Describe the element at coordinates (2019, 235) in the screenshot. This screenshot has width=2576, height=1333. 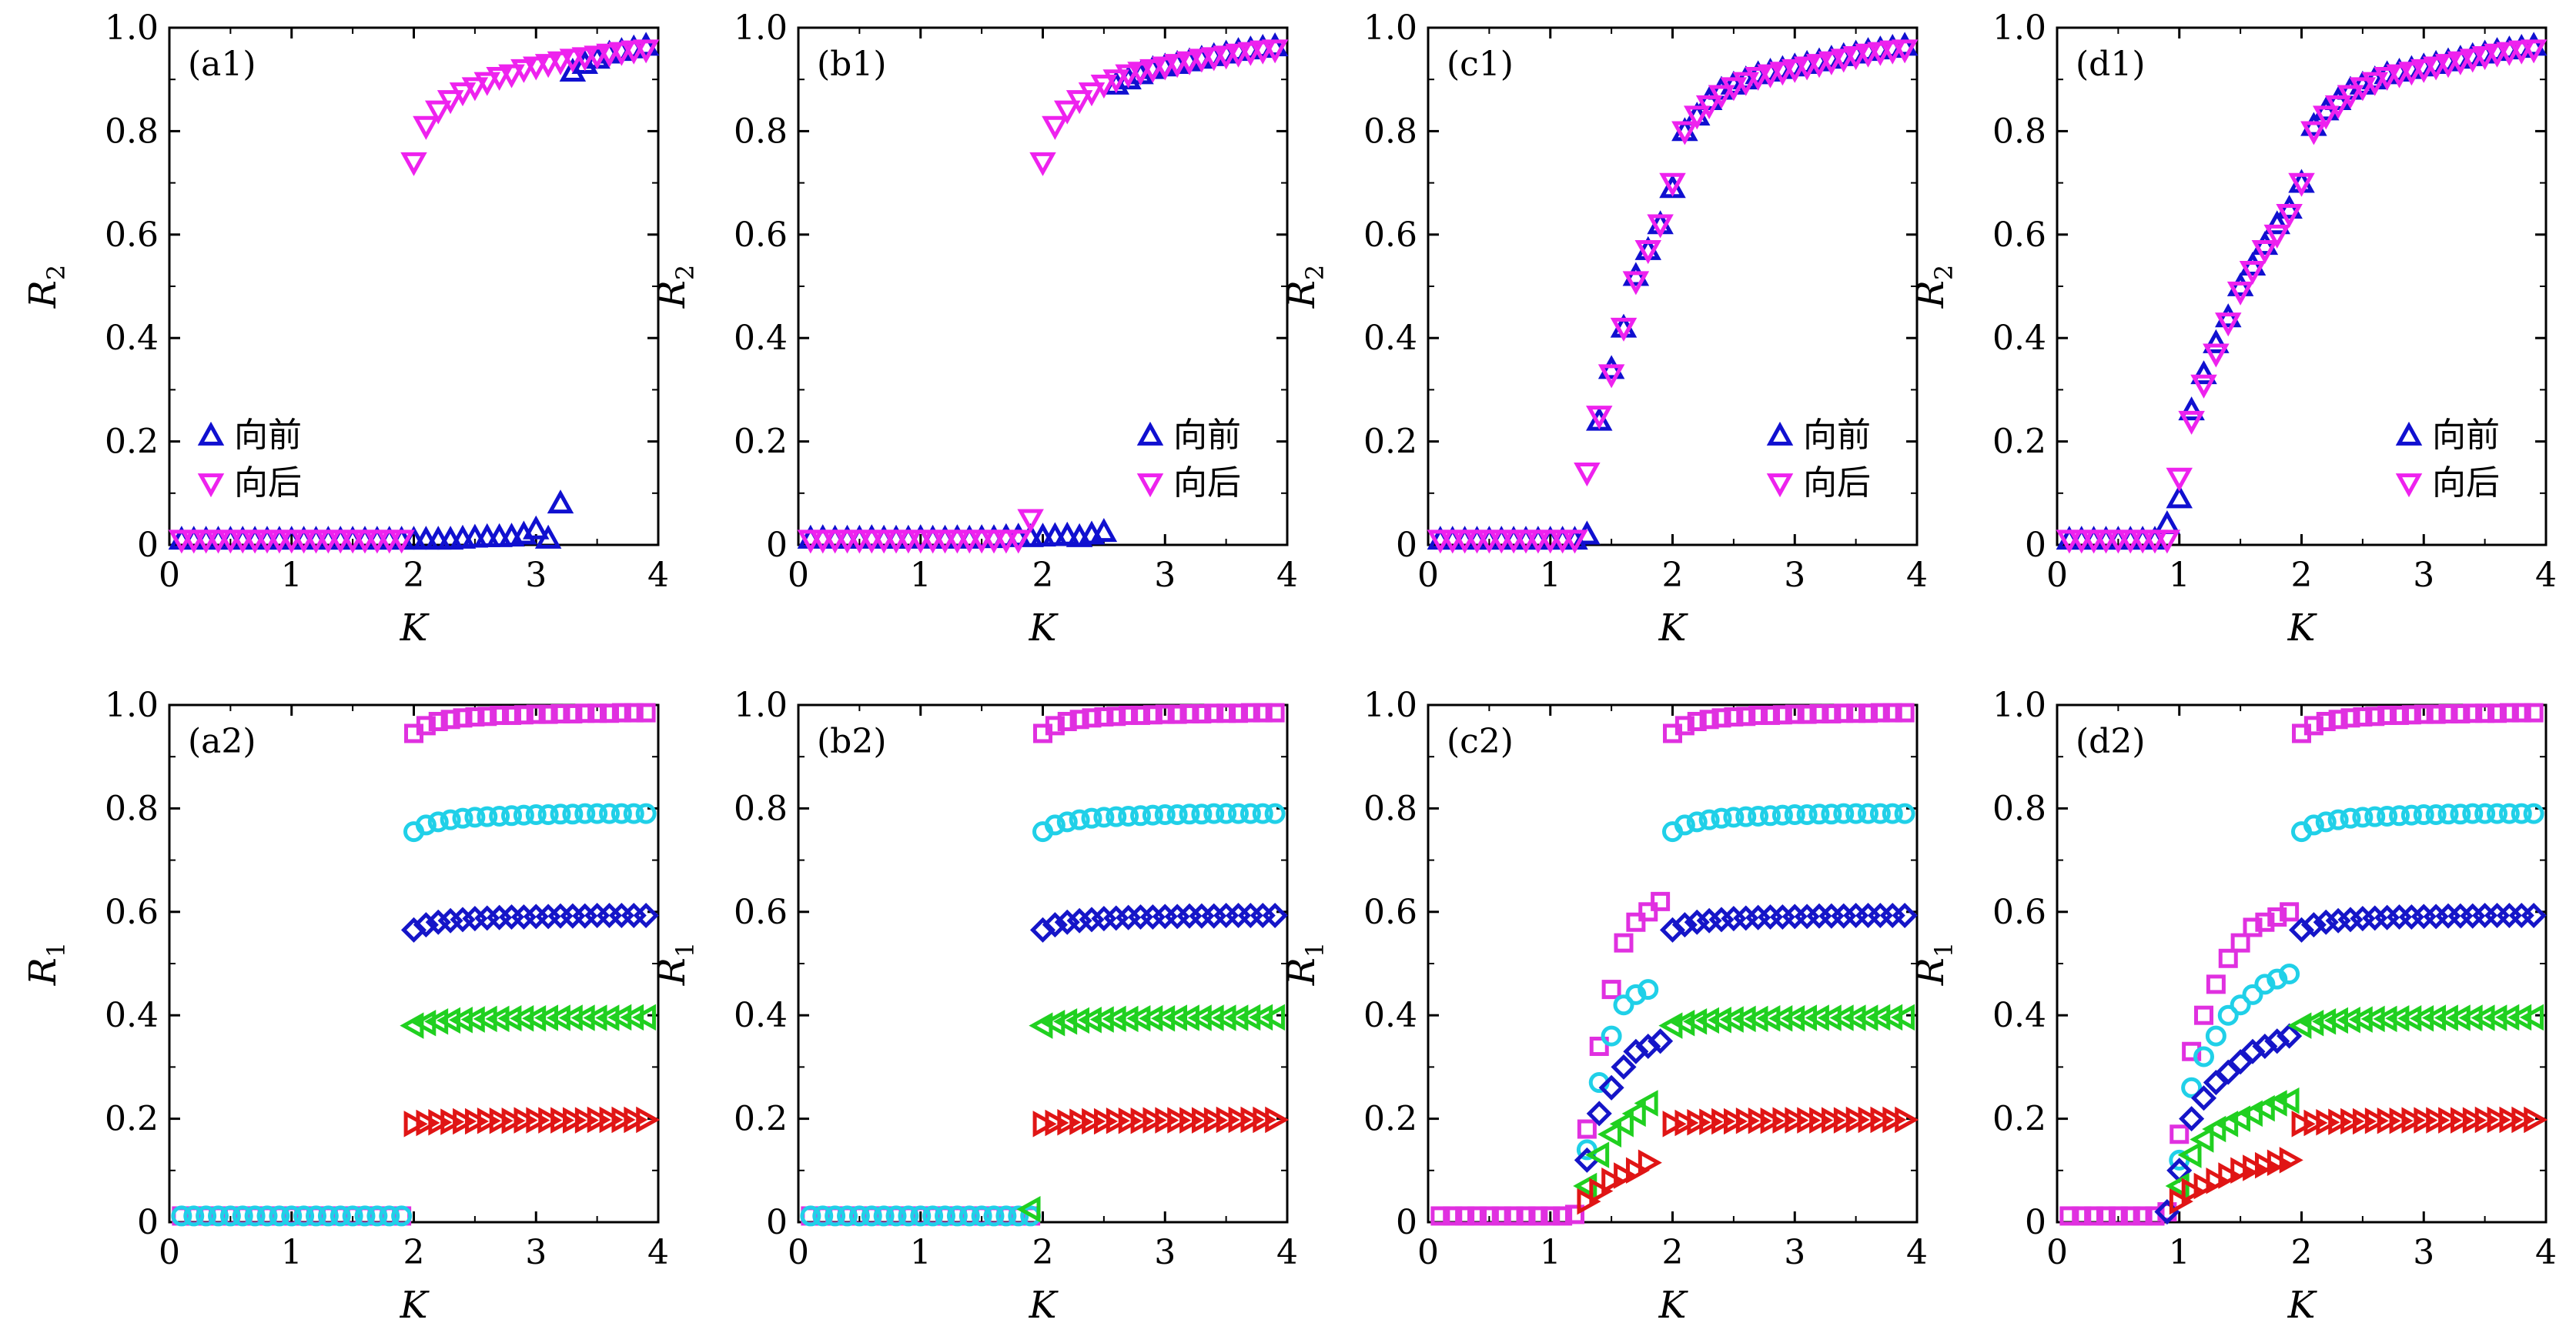
I see `y-tick-label: 0.6` at that location.